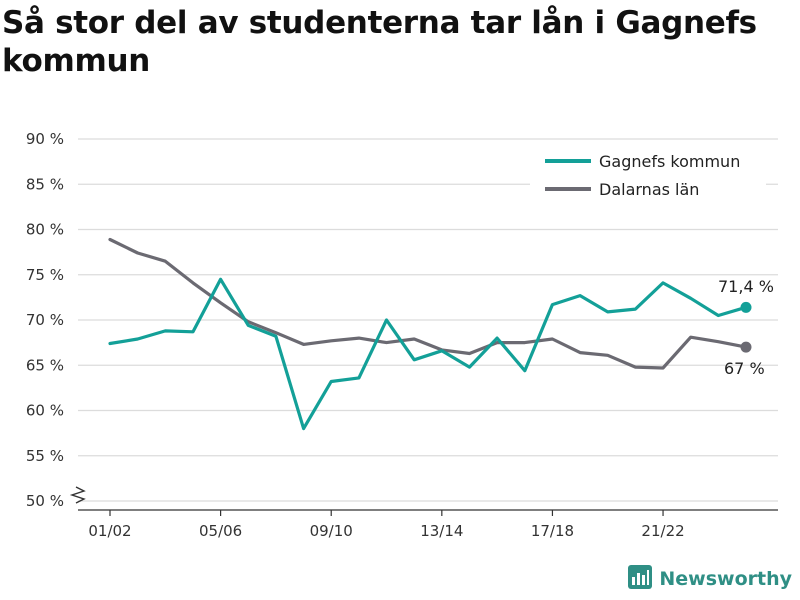  What do you see at coordinates (77, 495) in the screenshot?
I see `axis-break-icon` at bounding box center [77, 495].